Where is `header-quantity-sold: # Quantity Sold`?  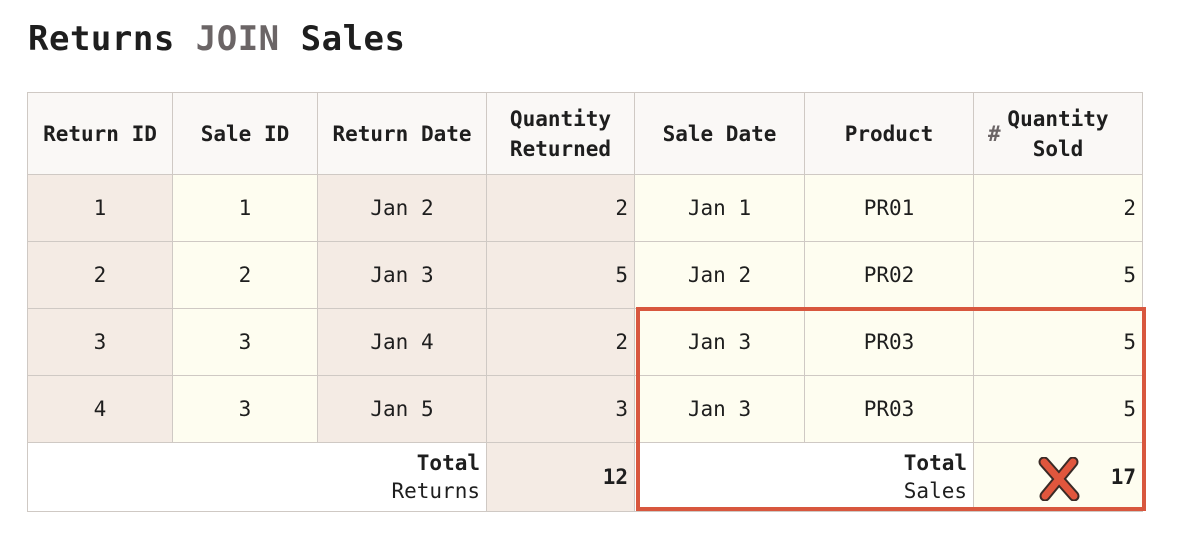 header-quantity-sold: # Quantity Sold is located at coordinates (1058, 133).